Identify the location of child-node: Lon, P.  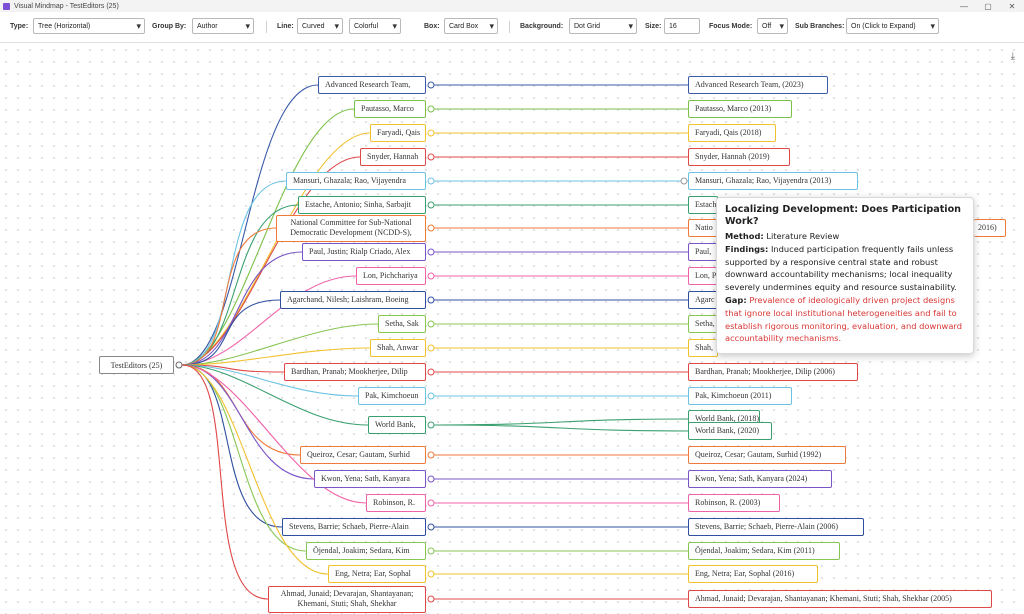
(703, 276).